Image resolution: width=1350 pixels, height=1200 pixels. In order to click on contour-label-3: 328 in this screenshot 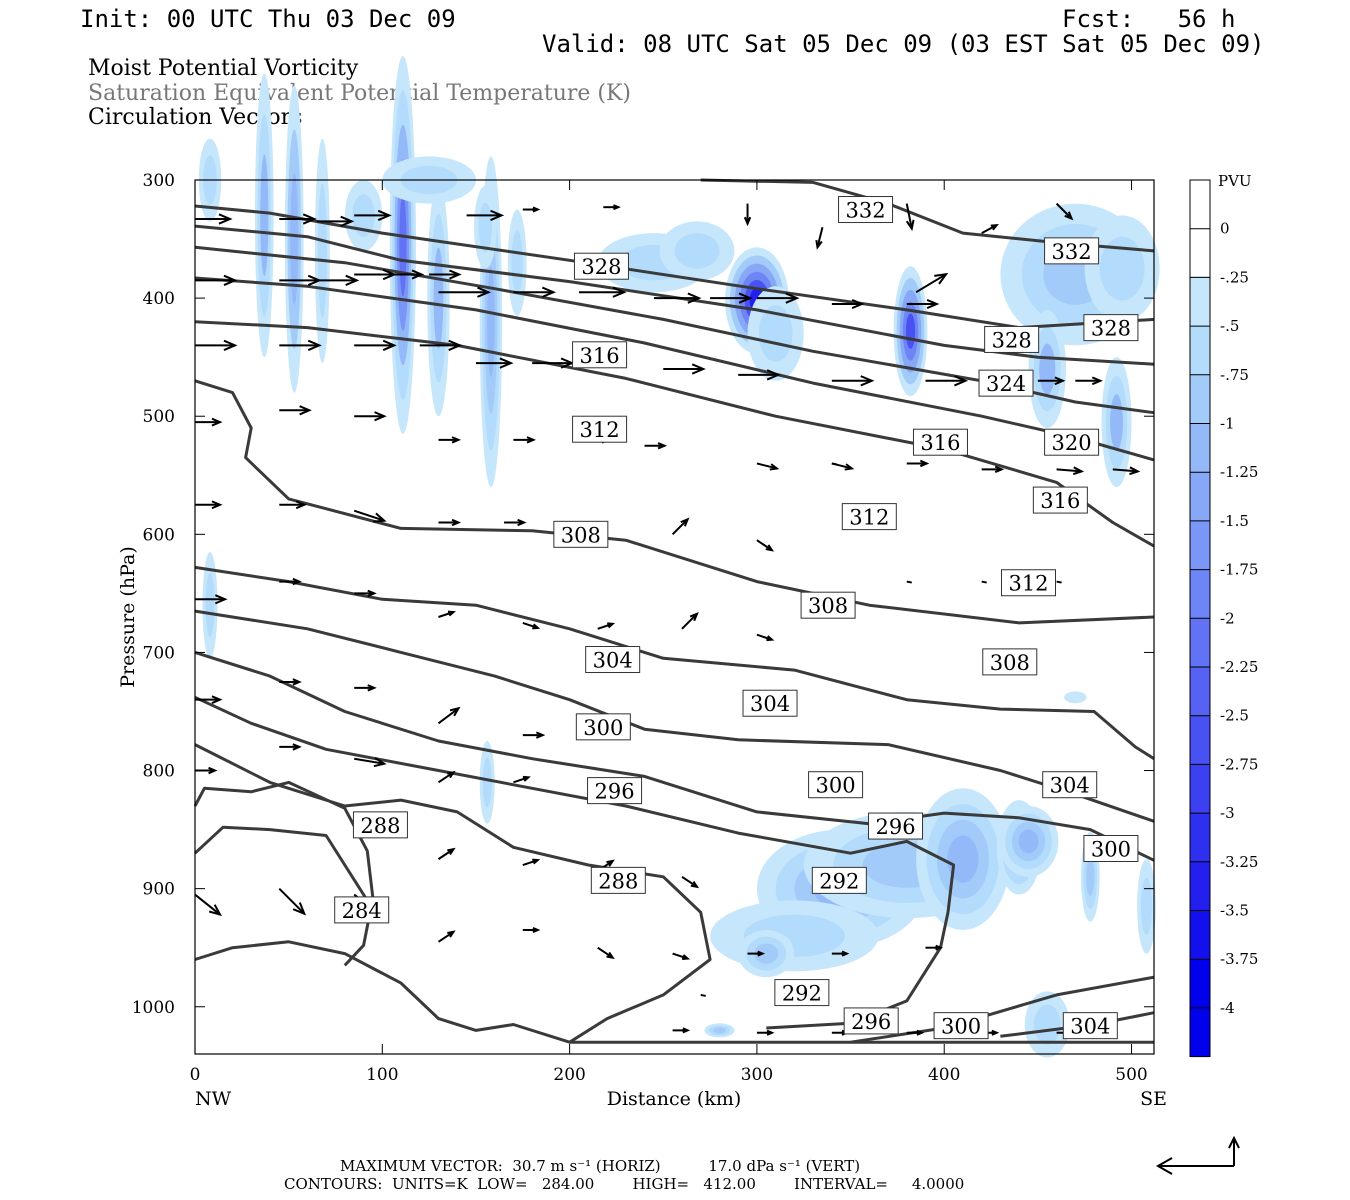, I will do `click(1012, 339)`.